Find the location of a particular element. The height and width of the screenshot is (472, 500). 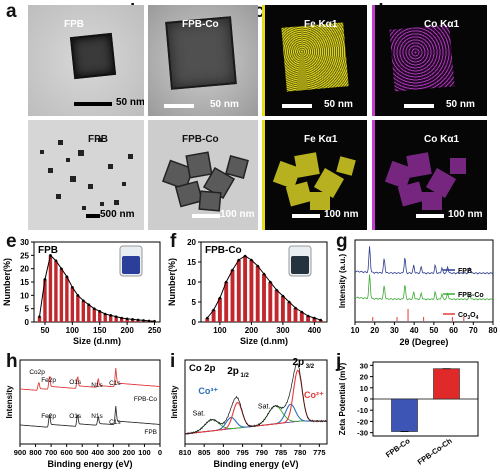

x-tick-label: 250 is located at coordinates (155, 330).